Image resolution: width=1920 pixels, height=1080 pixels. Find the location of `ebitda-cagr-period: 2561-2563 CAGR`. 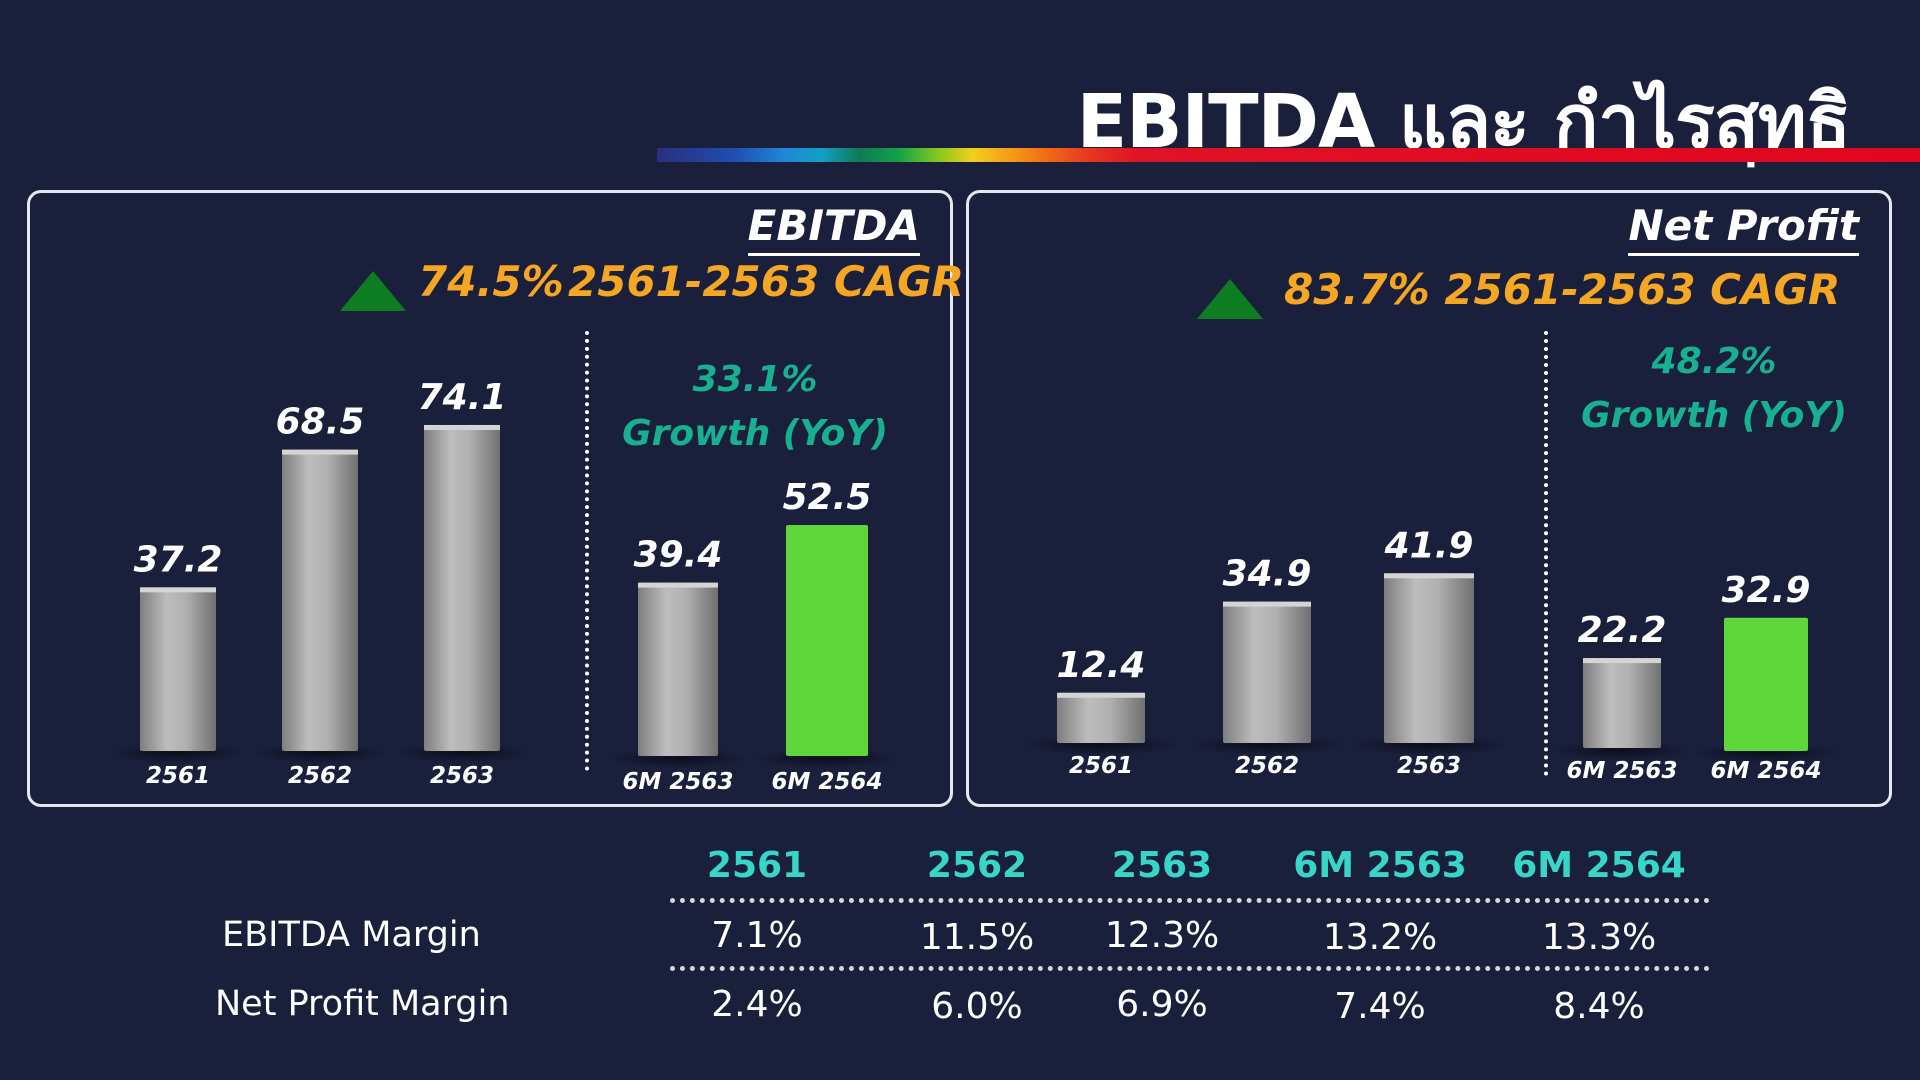

ebitda-cagr-period: 2561-2563 CAGR is located at coordinates (766, 281).